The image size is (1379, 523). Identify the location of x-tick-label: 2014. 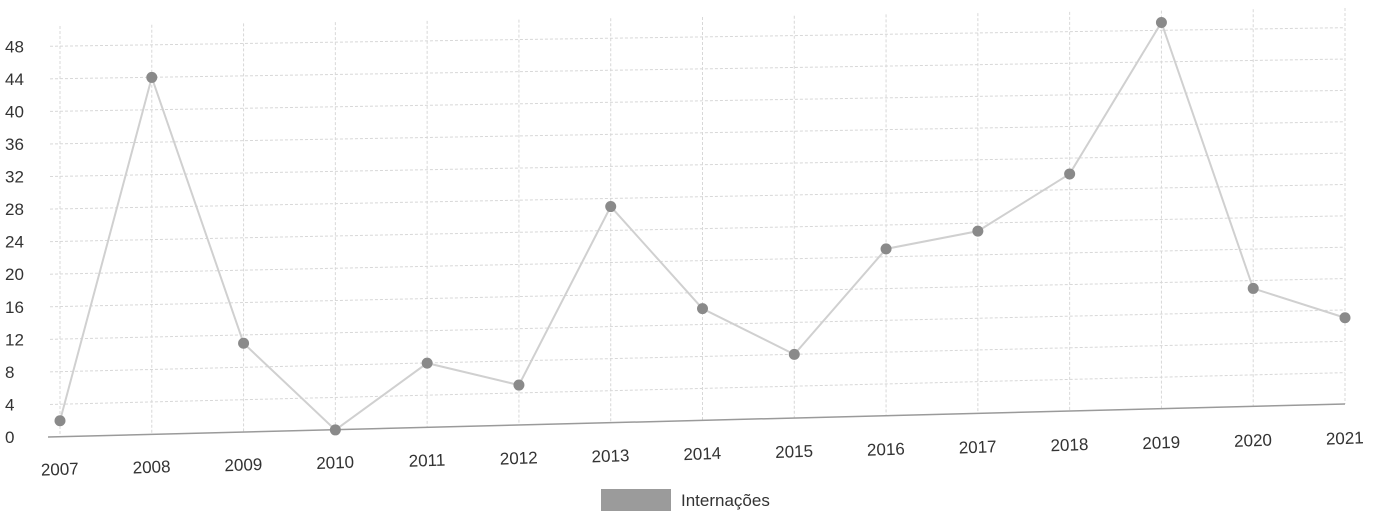
(702, 454).